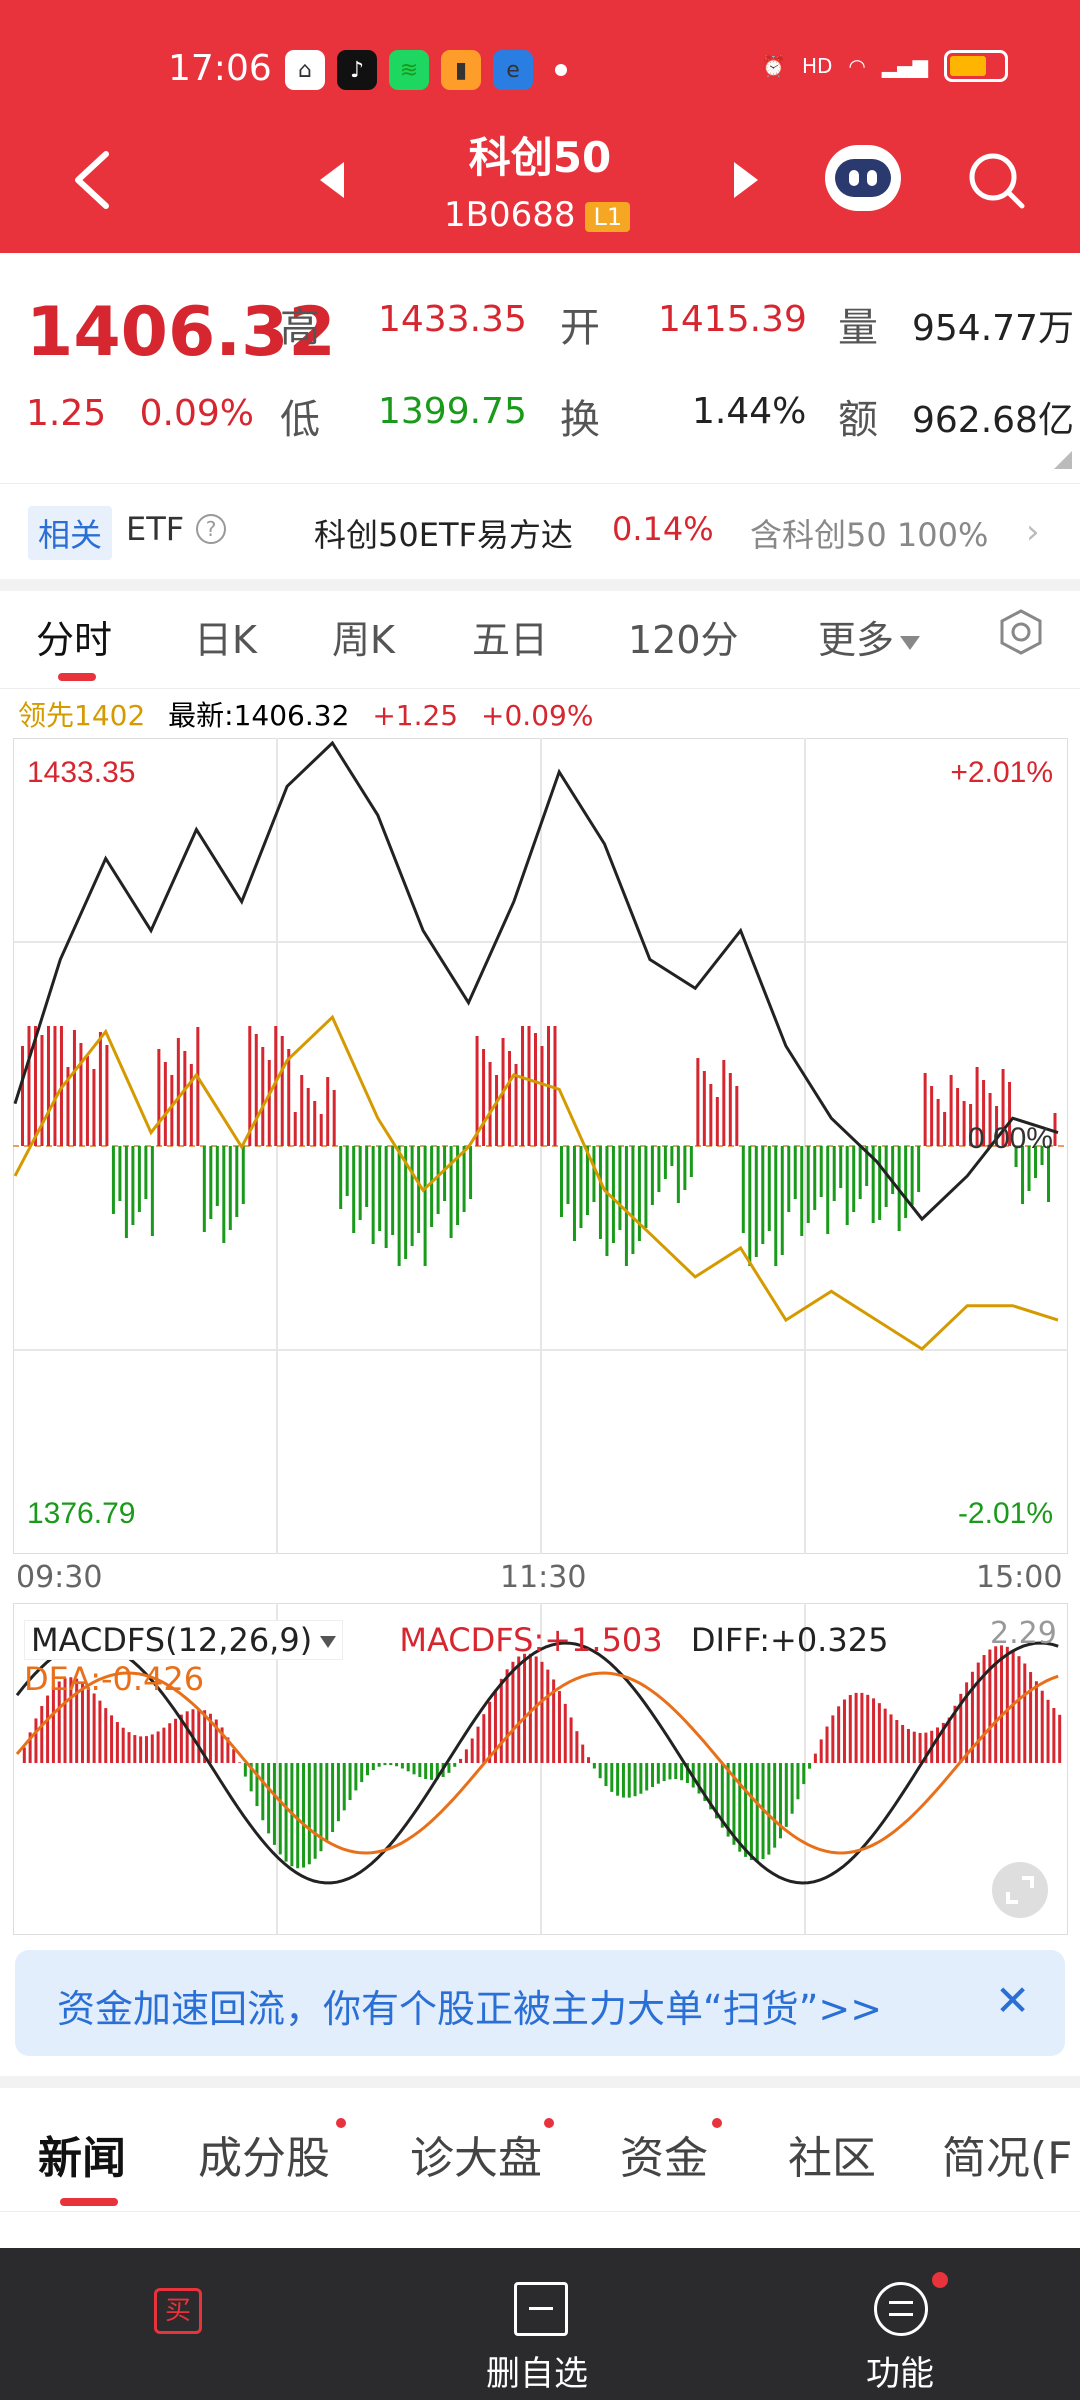  I want to click on tab-profile: 简况(F, so click(1007, 2158).